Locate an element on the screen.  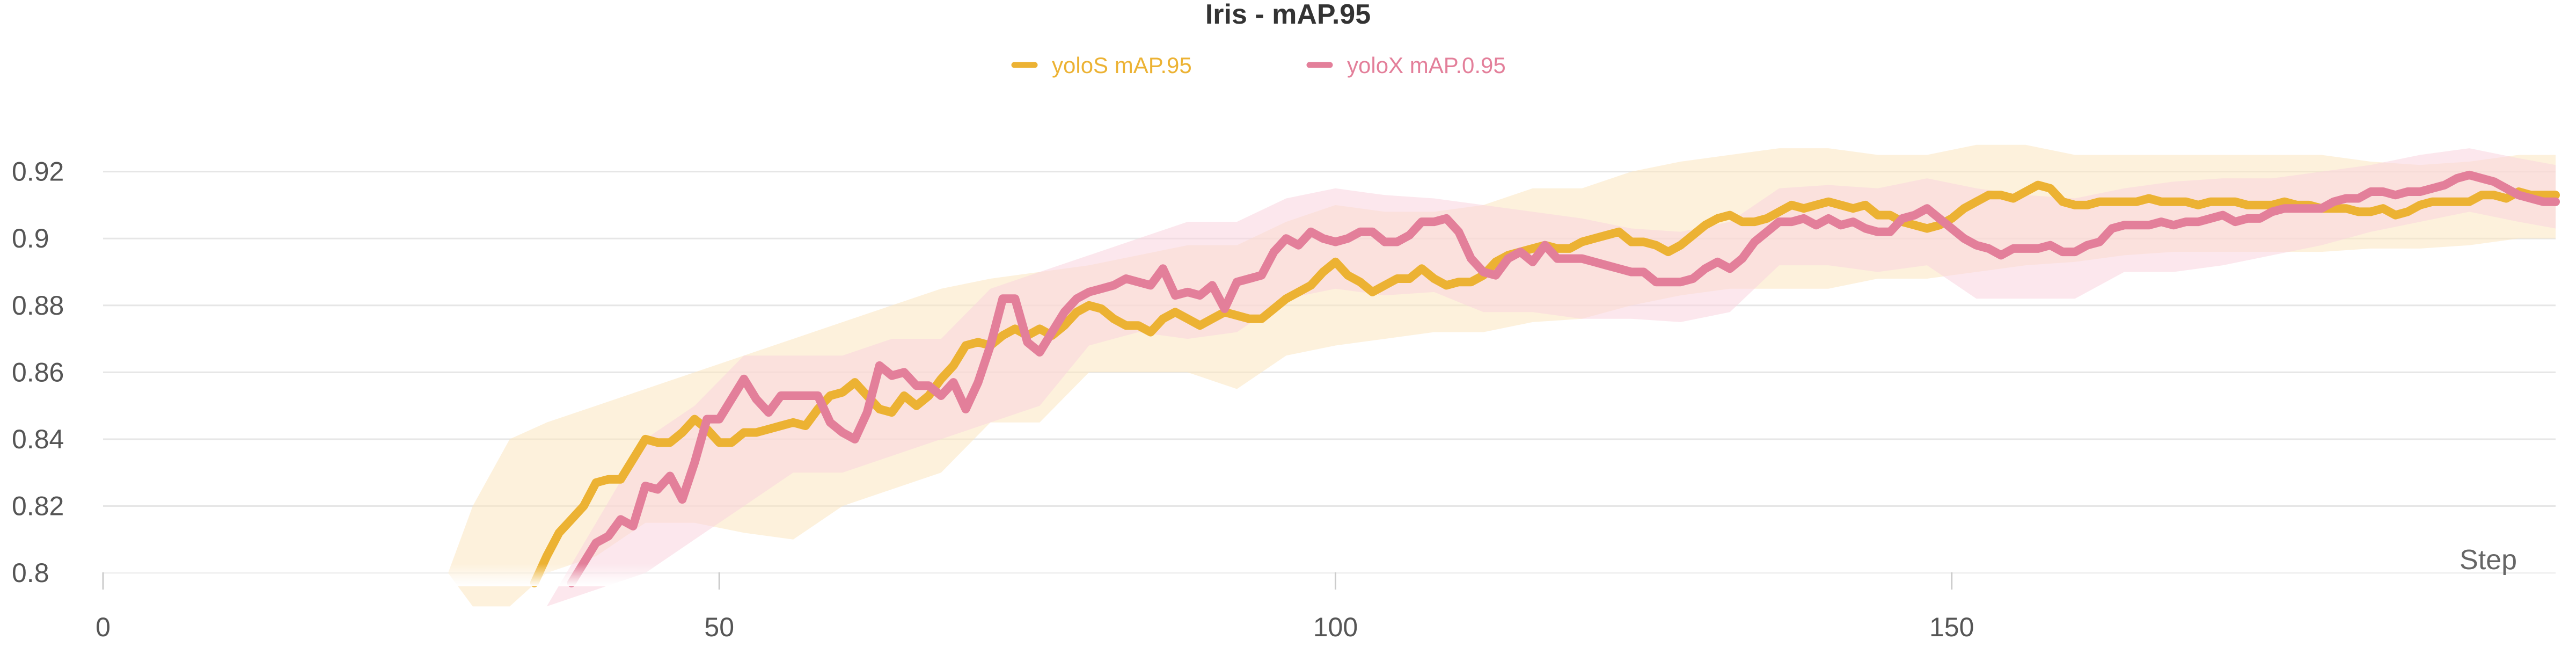
y-tick-label: 0.88 is located at coordinates (38, 305).